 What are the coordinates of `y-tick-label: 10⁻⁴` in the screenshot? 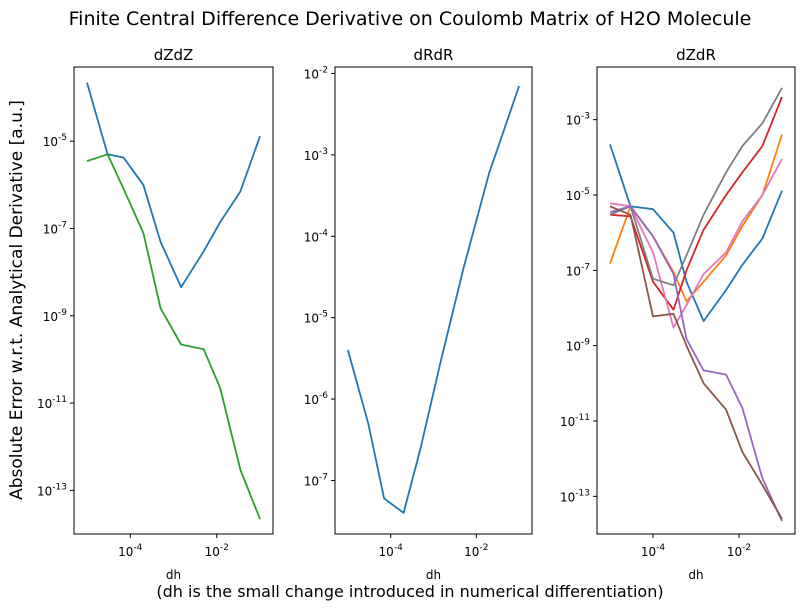 It's located at (316, 236).